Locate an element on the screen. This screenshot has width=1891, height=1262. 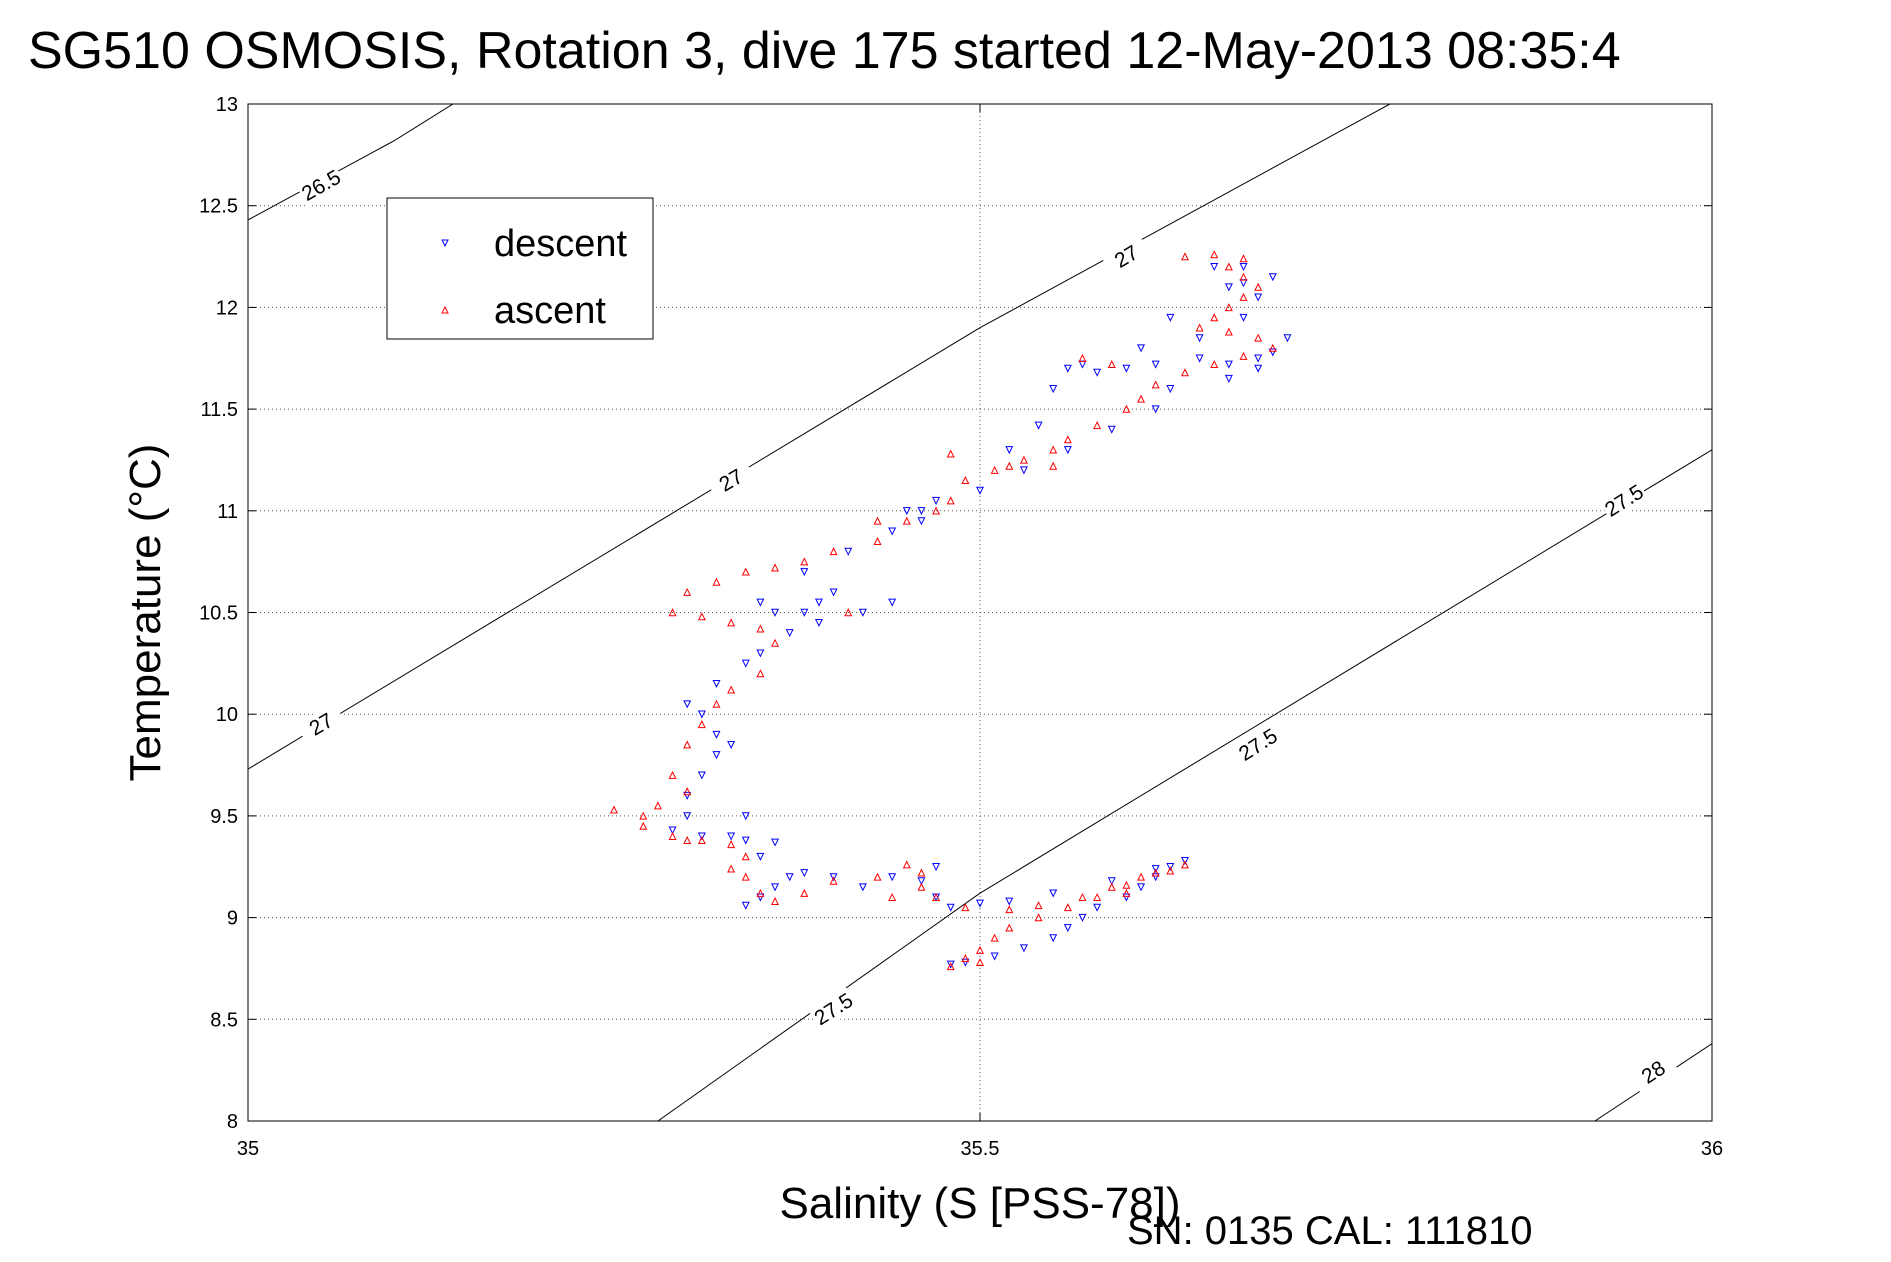
y-tick-label: 13 is located at coordinates (227, 105).